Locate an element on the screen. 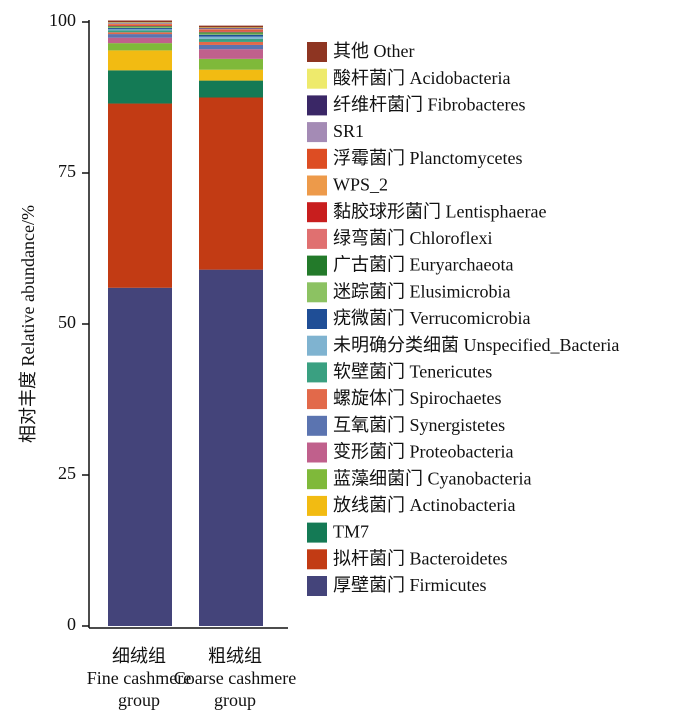 The height and width of the screenshot is (717, 700). legend-label: 迷踪菌门 Elusimicrobia is located at coordinates (421, 291).